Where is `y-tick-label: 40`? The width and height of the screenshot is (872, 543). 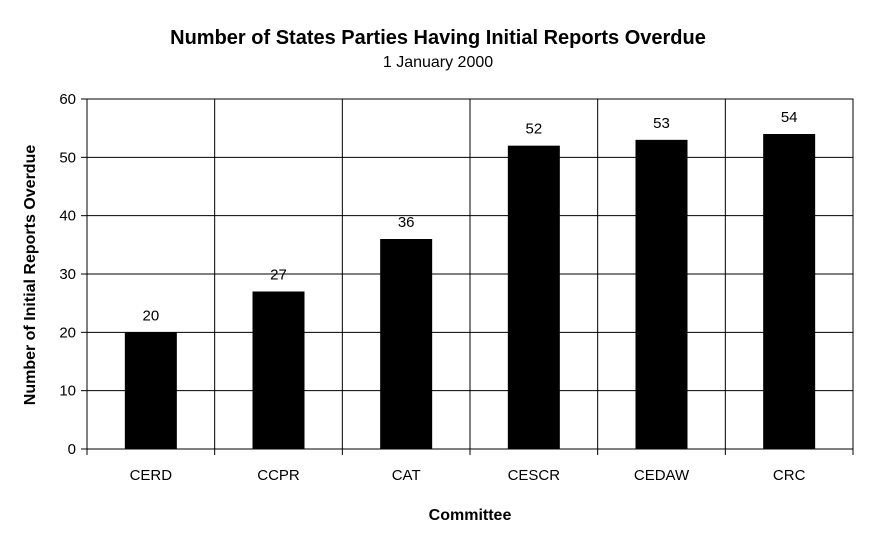
y-tick-label: 40 is located at coordinates (67, 216).